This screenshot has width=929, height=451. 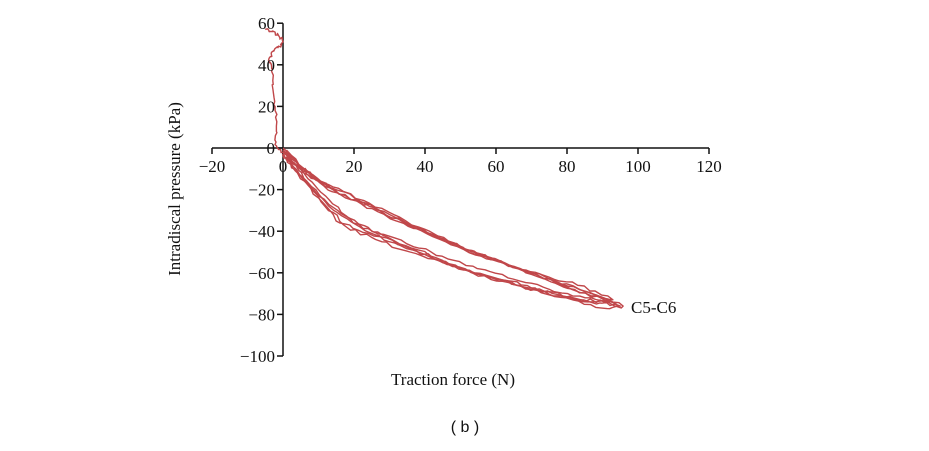 I want to click on x-tick-label: 120, so click(x=709, y=166).